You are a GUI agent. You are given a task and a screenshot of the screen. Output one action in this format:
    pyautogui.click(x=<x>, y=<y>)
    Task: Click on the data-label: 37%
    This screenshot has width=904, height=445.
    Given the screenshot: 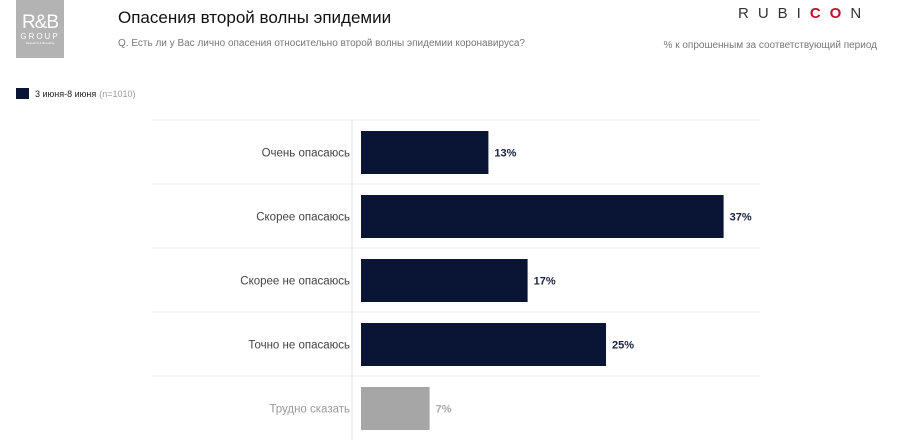 What is the action you would take?
    pyautogui.click(x=741, y=218)
    